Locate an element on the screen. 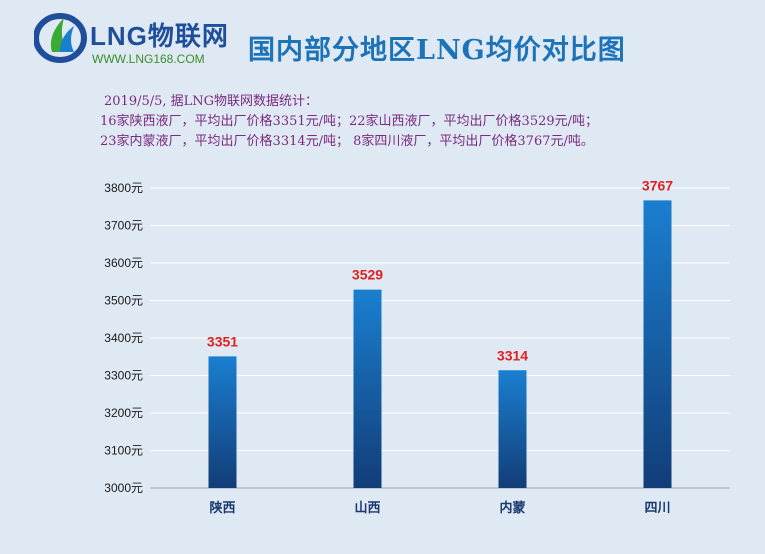 This screenshot has width=765, height=554. header: LNG物联网 WWW.LNG168.COM 国内部分地区LNG均价对比图 is located at coordinates (382, 40).